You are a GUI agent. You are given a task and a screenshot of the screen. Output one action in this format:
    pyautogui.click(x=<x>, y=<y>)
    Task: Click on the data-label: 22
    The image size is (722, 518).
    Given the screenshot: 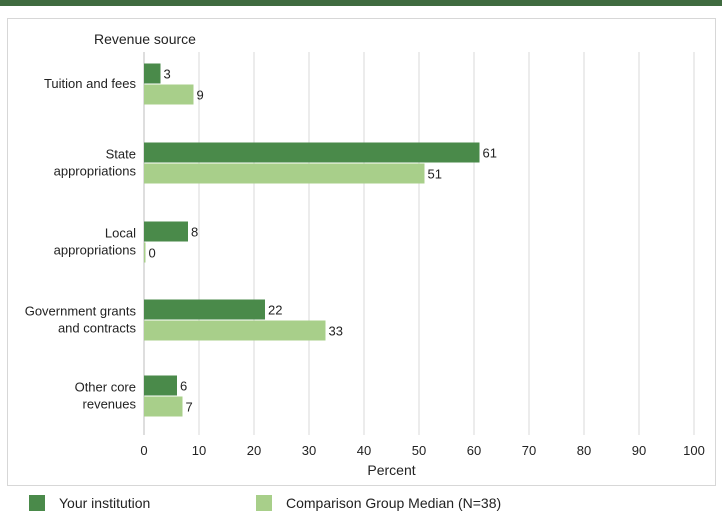 What is the action you would take?
    pyautogui.click(x=275, y=310)
    